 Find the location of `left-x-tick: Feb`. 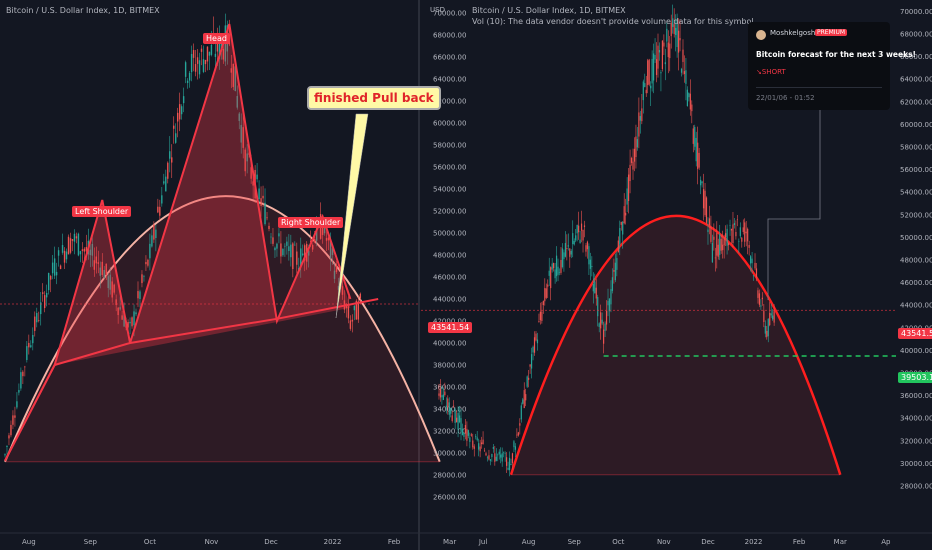

left-x-tick: Feb is located at coordinates (394, 542).